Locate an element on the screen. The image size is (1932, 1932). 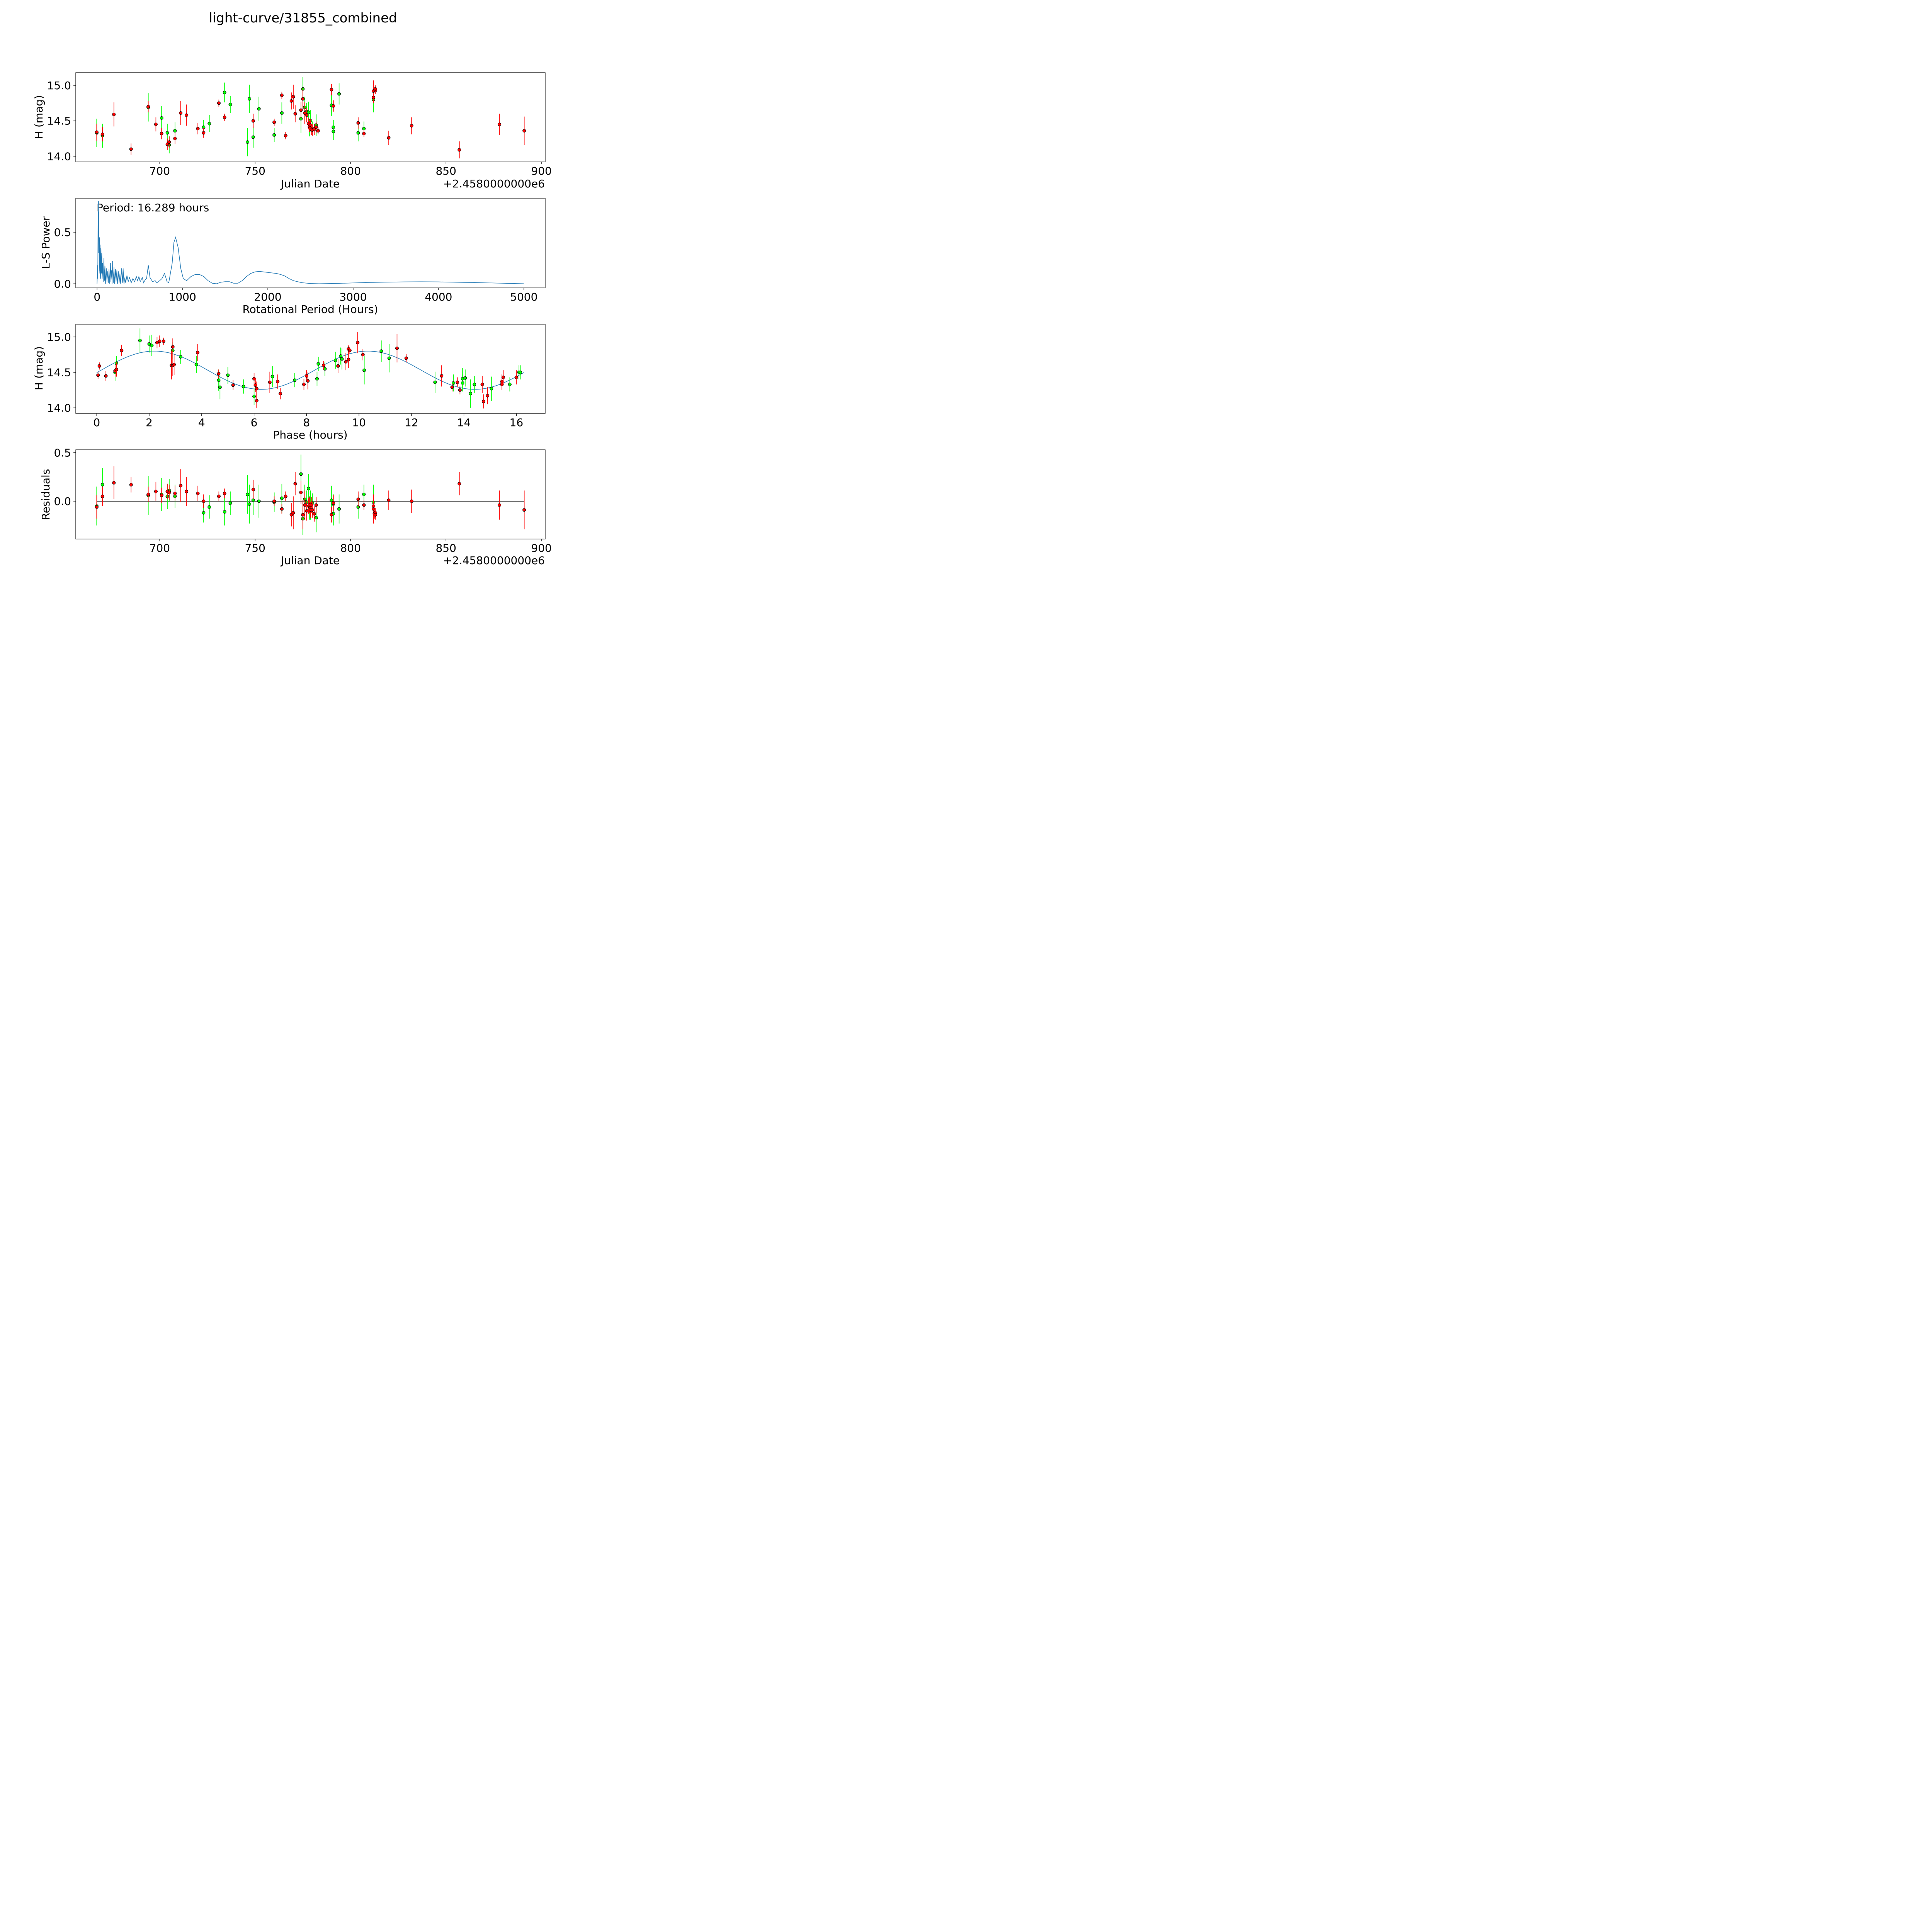
periodogram-power-line is located at coordinates (310, 243).